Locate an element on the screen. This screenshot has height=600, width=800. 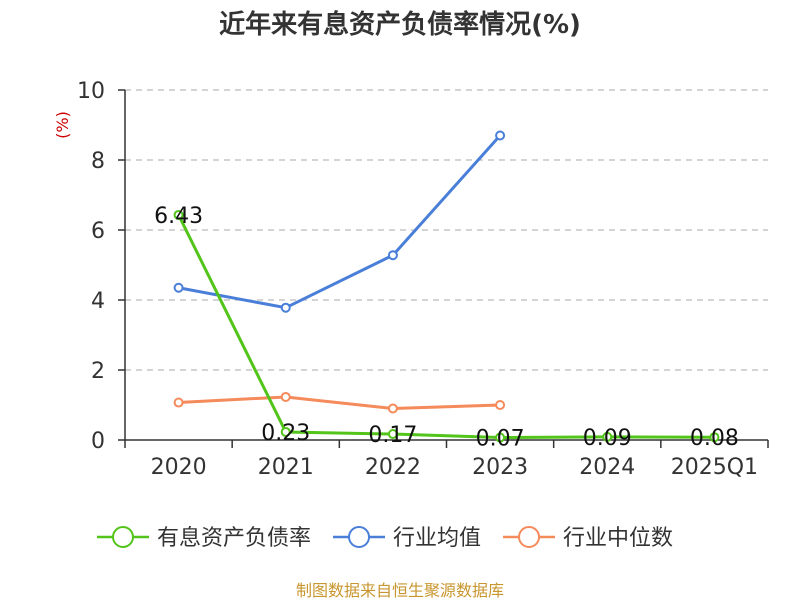
legend-label: 行业均值 is located at coordinates (437, 538).